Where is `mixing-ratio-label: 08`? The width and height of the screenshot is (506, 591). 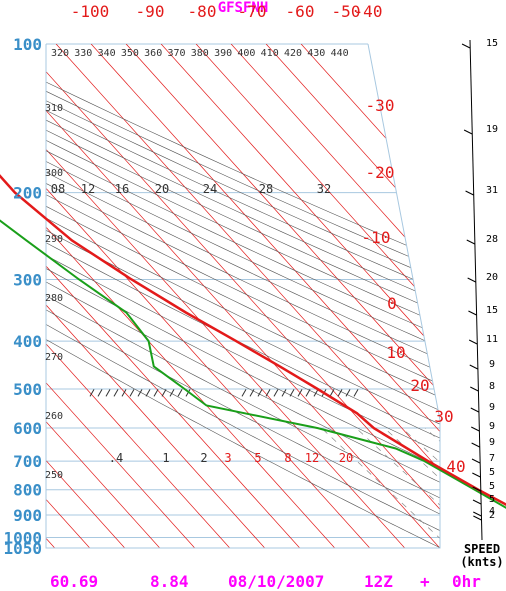 mixing-ratio-label: 08 is located at coordinates (58, 189).